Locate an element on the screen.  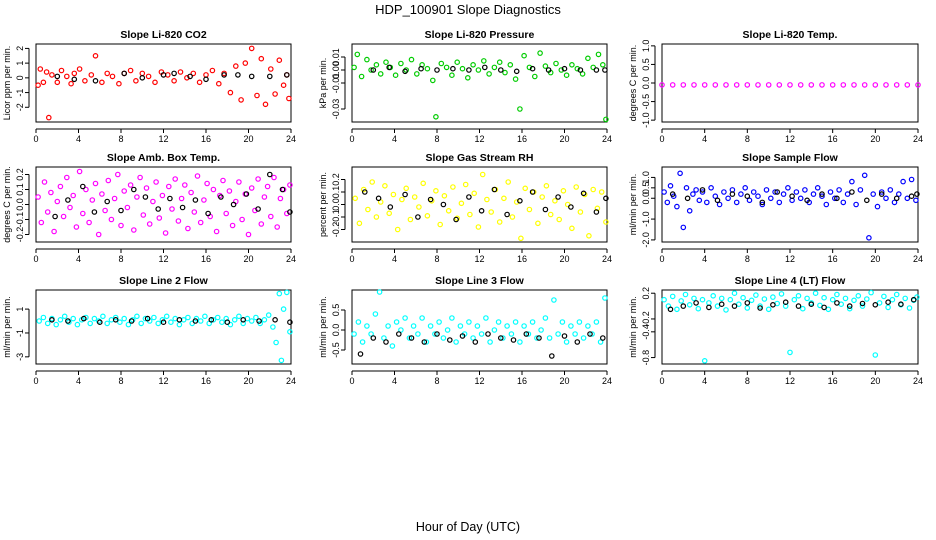
y-tick-label: 0.2 is located at coordinates (646, 293).